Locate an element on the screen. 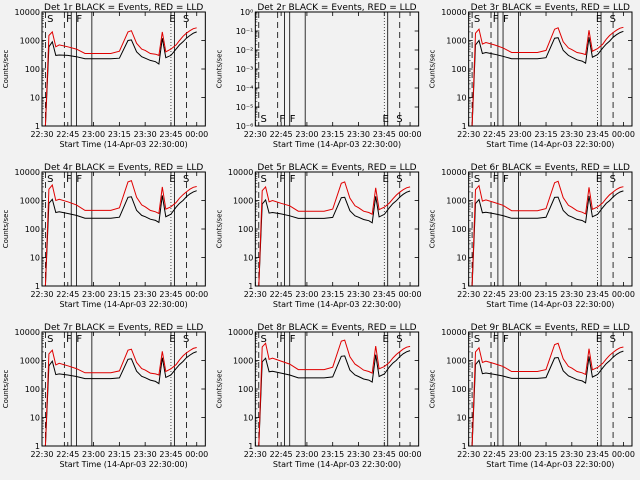 This screenshot has height=480, width=640. y-tick-label: 10⁻⁶ is located at coordinates (245, 126).